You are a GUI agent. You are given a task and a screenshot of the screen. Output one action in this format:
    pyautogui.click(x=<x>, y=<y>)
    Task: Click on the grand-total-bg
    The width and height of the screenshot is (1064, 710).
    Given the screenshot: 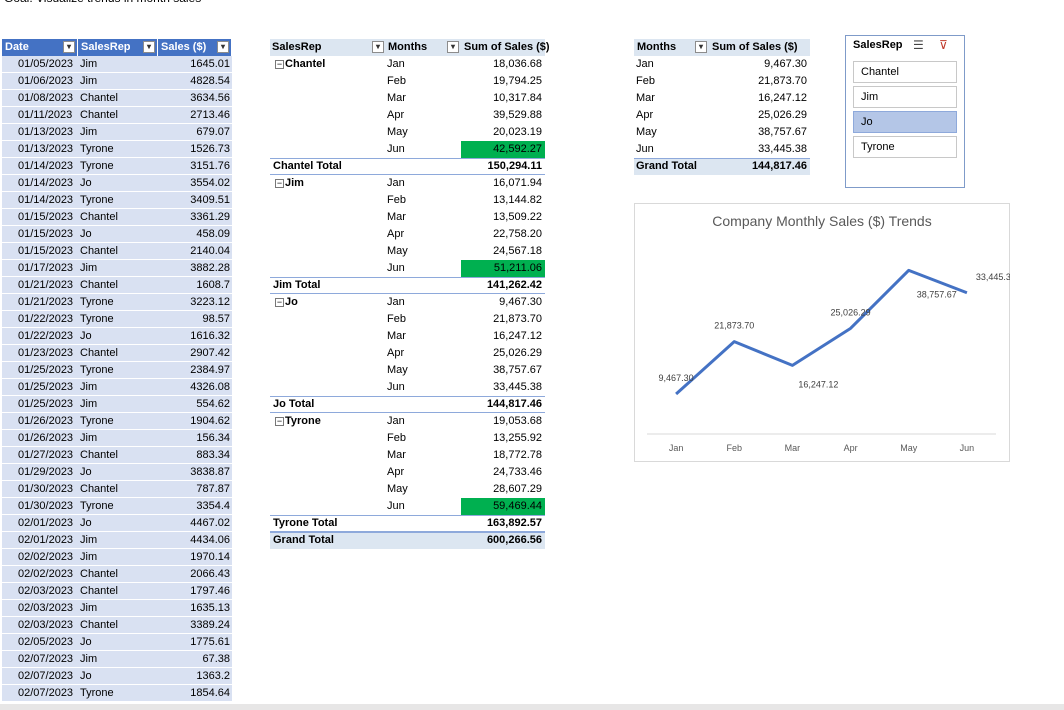 What is the action you would take?
    pyautogui.click(x=407, y=540)
    